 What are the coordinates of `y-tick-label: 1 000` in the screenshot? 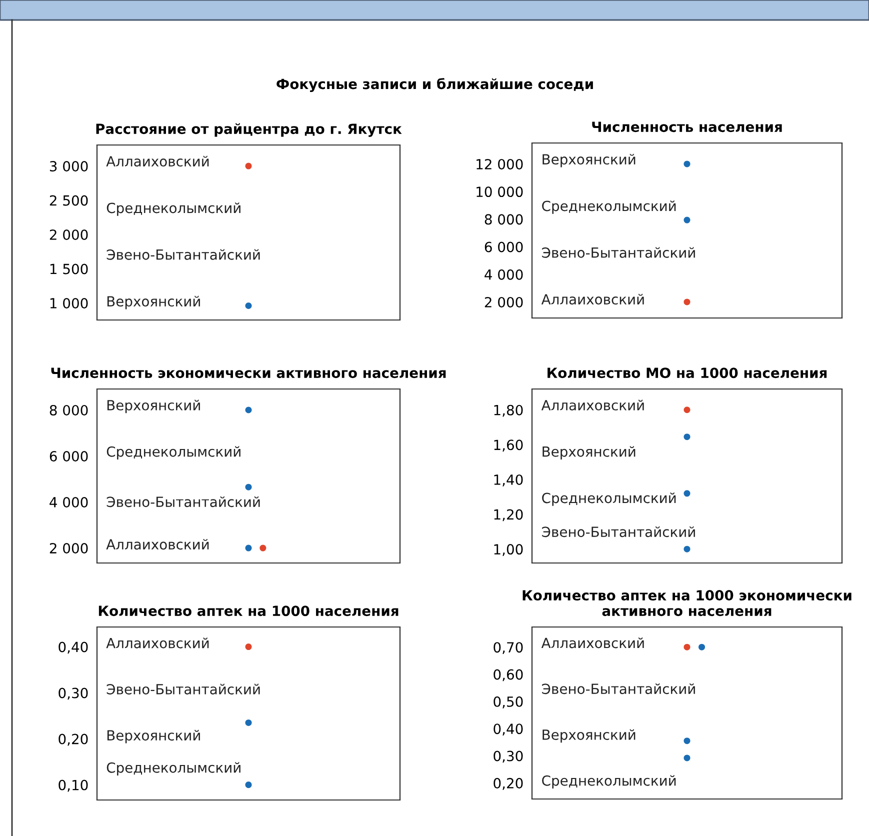 It's located at (69, 303).